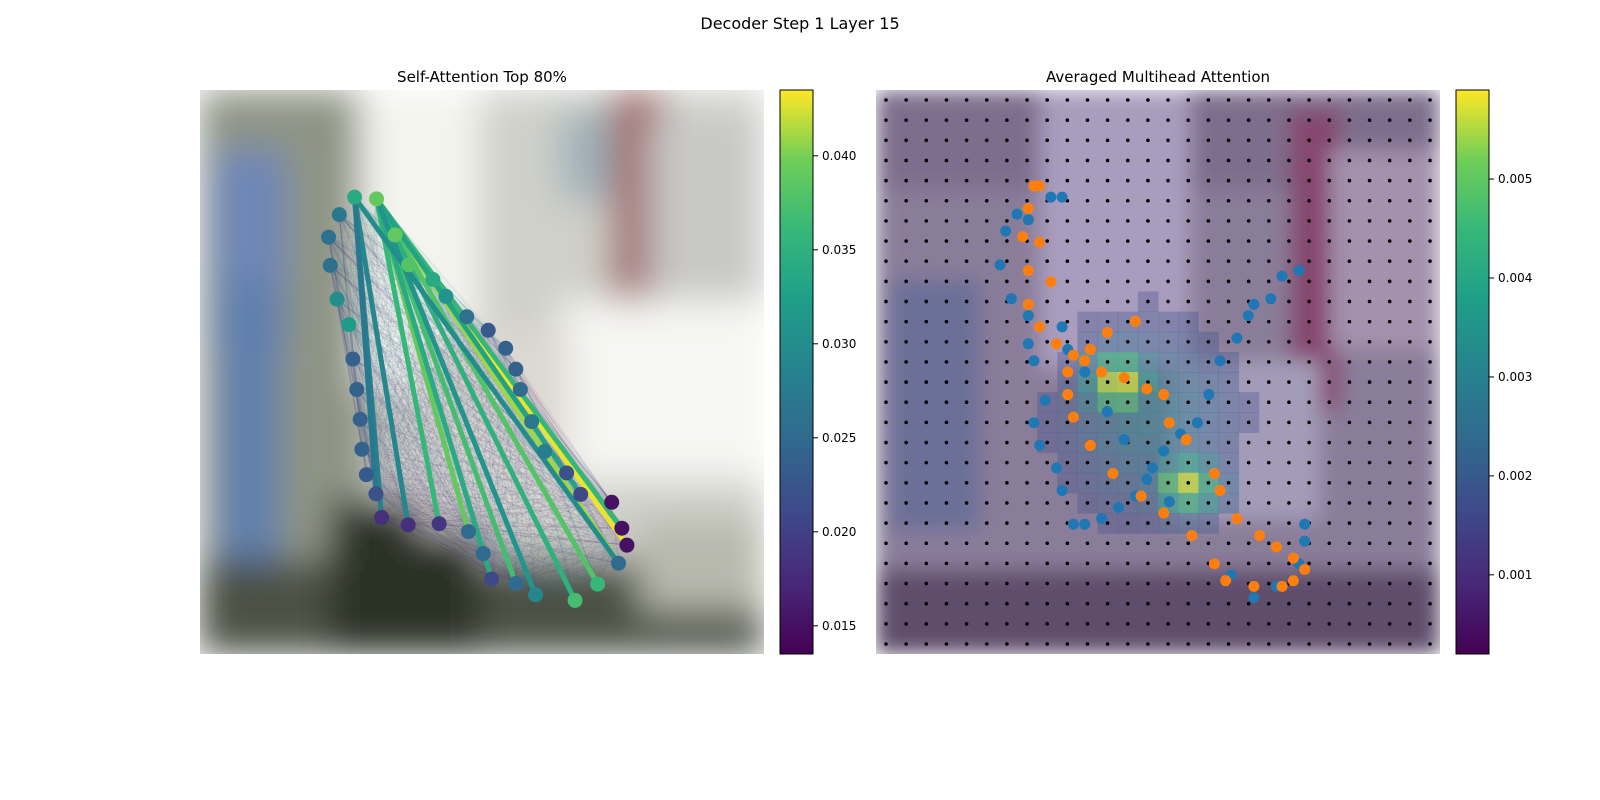  What do you see at coordinates (1515, 575) in the screenshot?
I see `colorbar-tick-label: 0.001` at bounding box center [1515, 575].